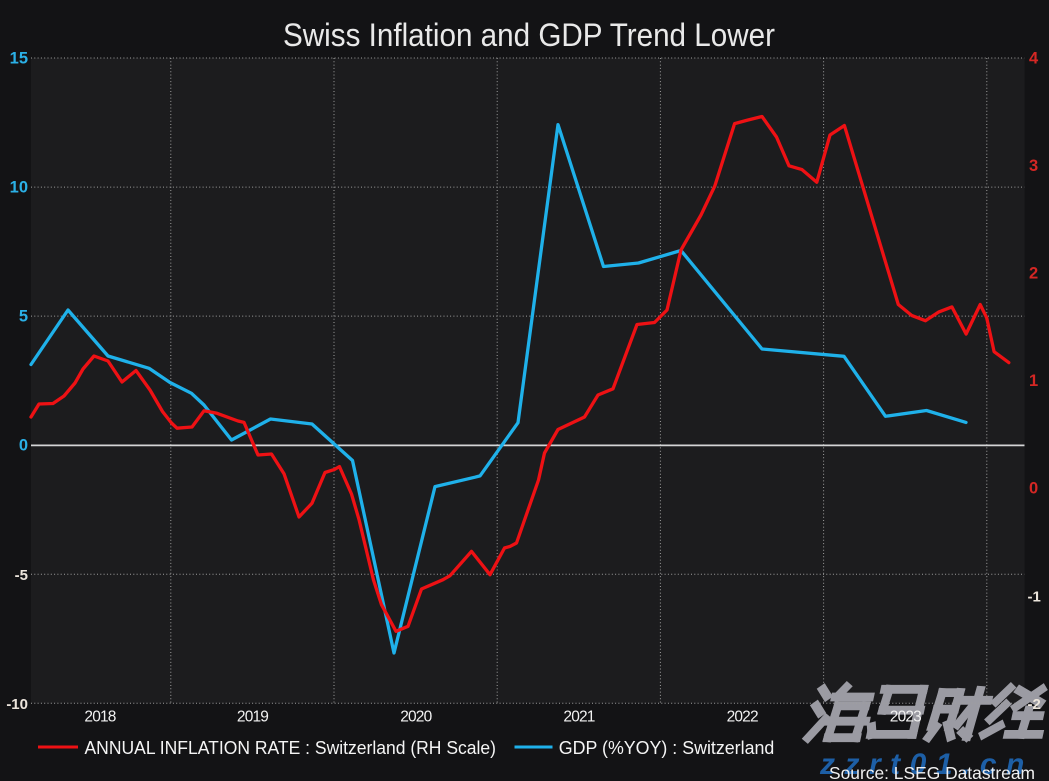 The image size is (1049, 781). I want to click on svg-text: 2018, so click(100, 717).